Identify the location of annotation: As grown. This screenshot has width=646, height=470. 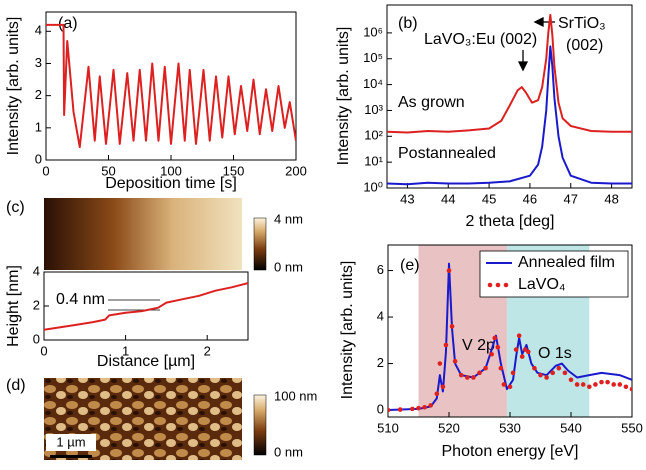
(431, 102).